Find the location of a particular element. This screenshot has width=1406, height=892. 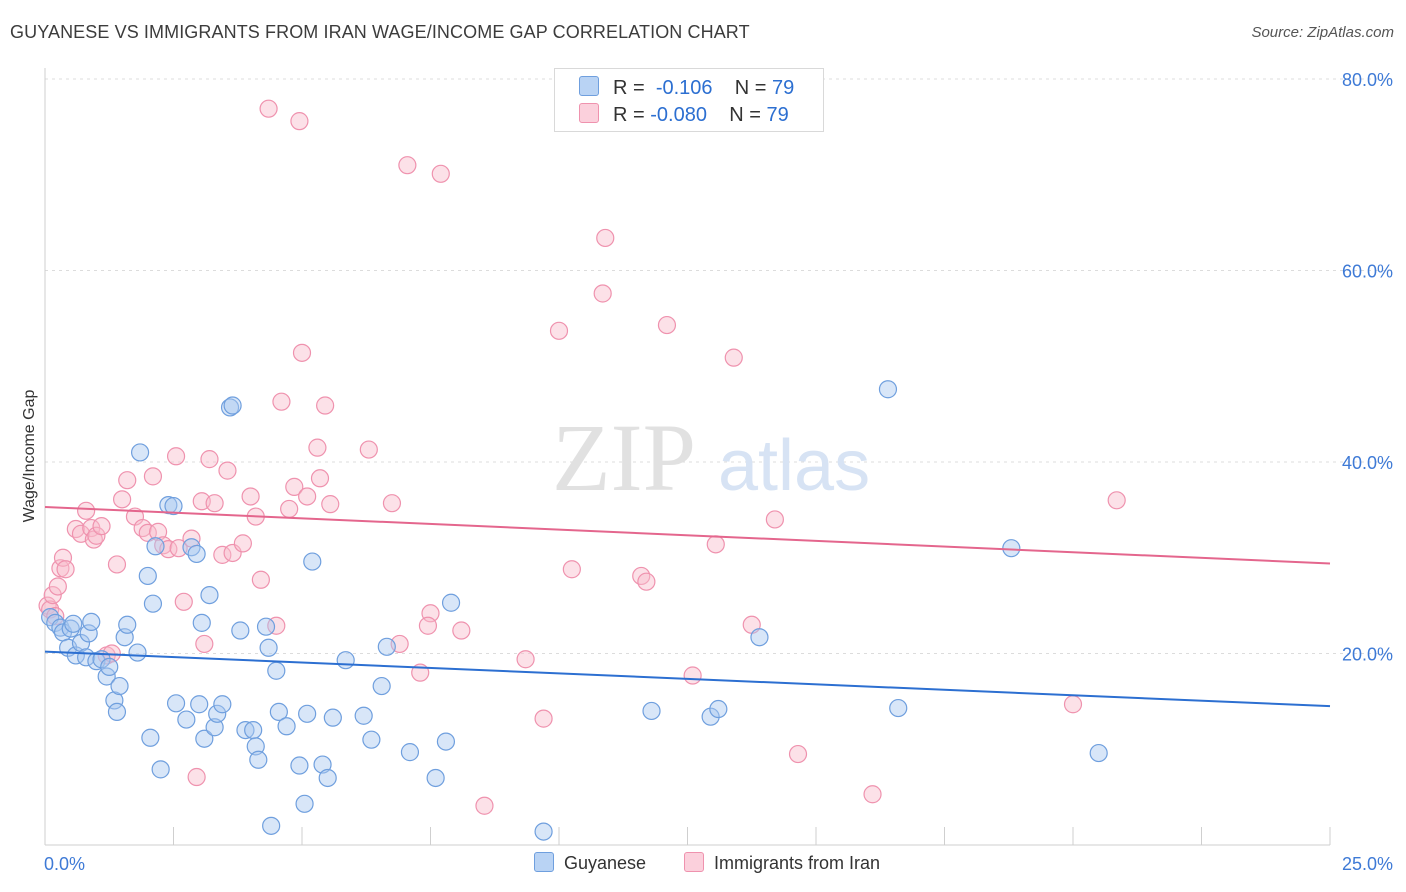

legend-label-guyanese: Guyanese is located at coordinates (605, 863).